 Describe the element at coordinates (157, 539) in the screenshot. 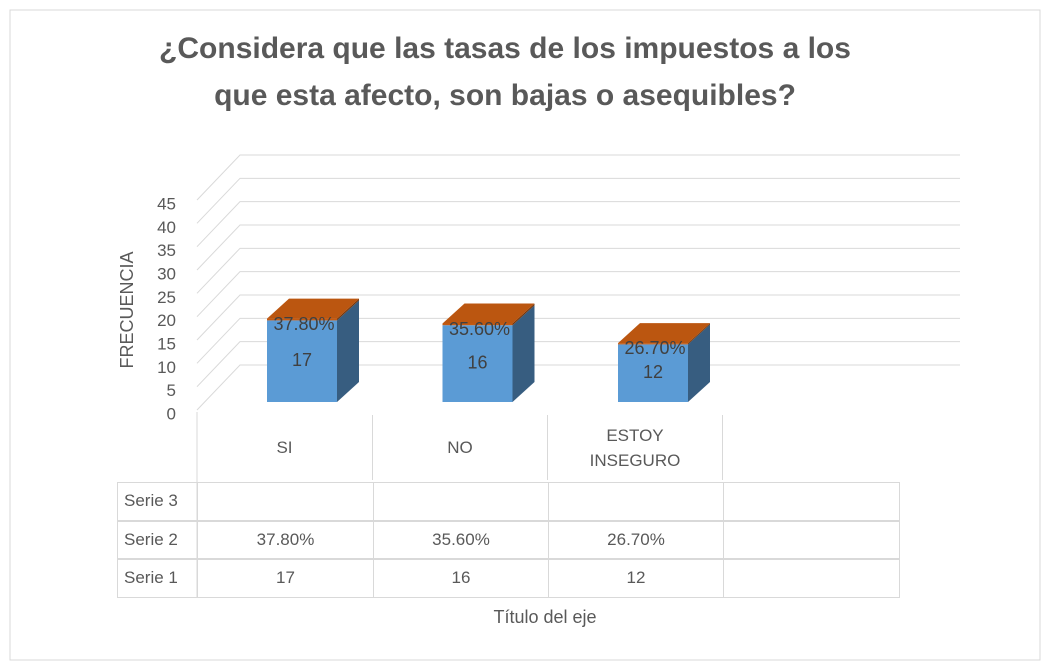

I see `series-name: Serie 2` at that location.